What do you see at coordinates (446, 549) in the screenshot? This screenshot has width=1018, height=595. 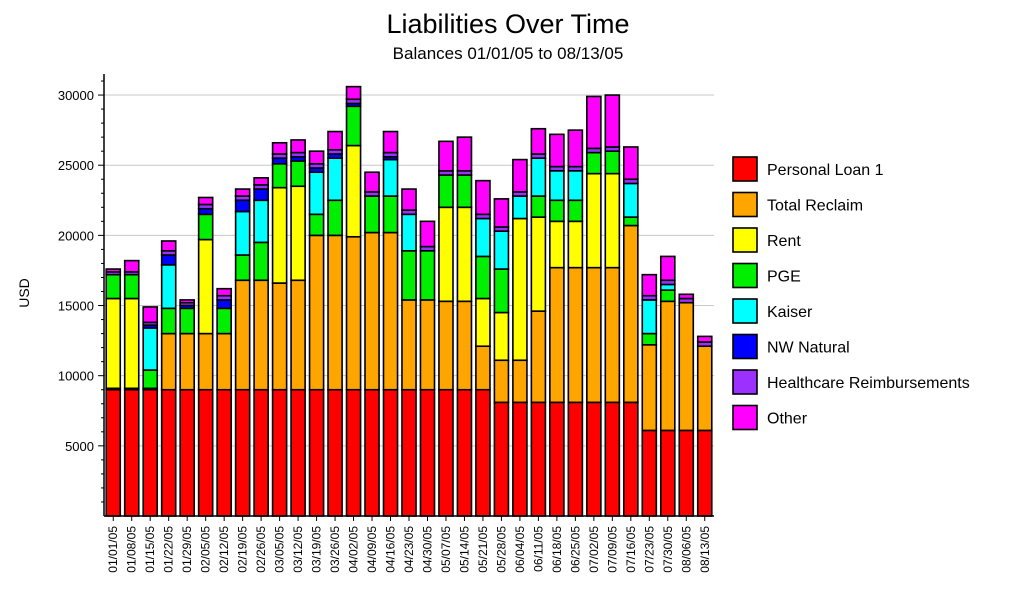 I see `x-tick-label: 05/07/05` at bounding box center [446, 549].